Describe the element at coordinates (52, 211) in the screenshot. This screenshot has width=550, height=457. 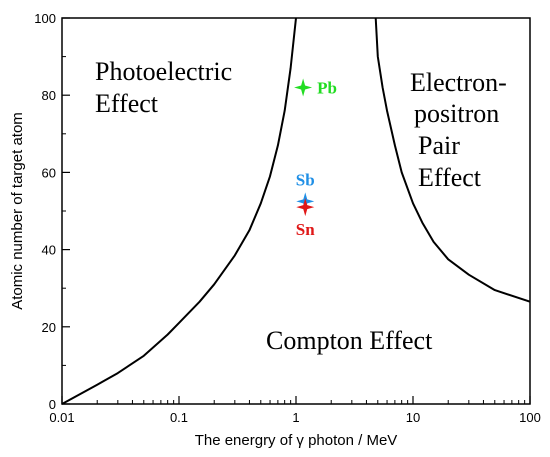
I see `y-ticks: 0 20 40 60 80 100` at that location.